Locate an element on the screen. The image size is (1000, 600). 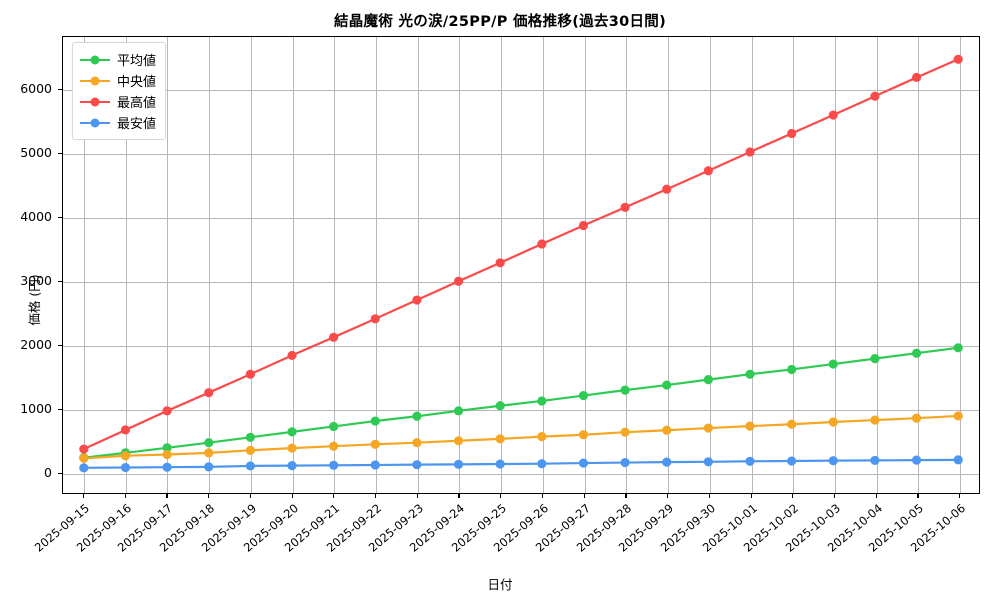
y-axis-tick-label: 0 is located at coordinates (48, 472).